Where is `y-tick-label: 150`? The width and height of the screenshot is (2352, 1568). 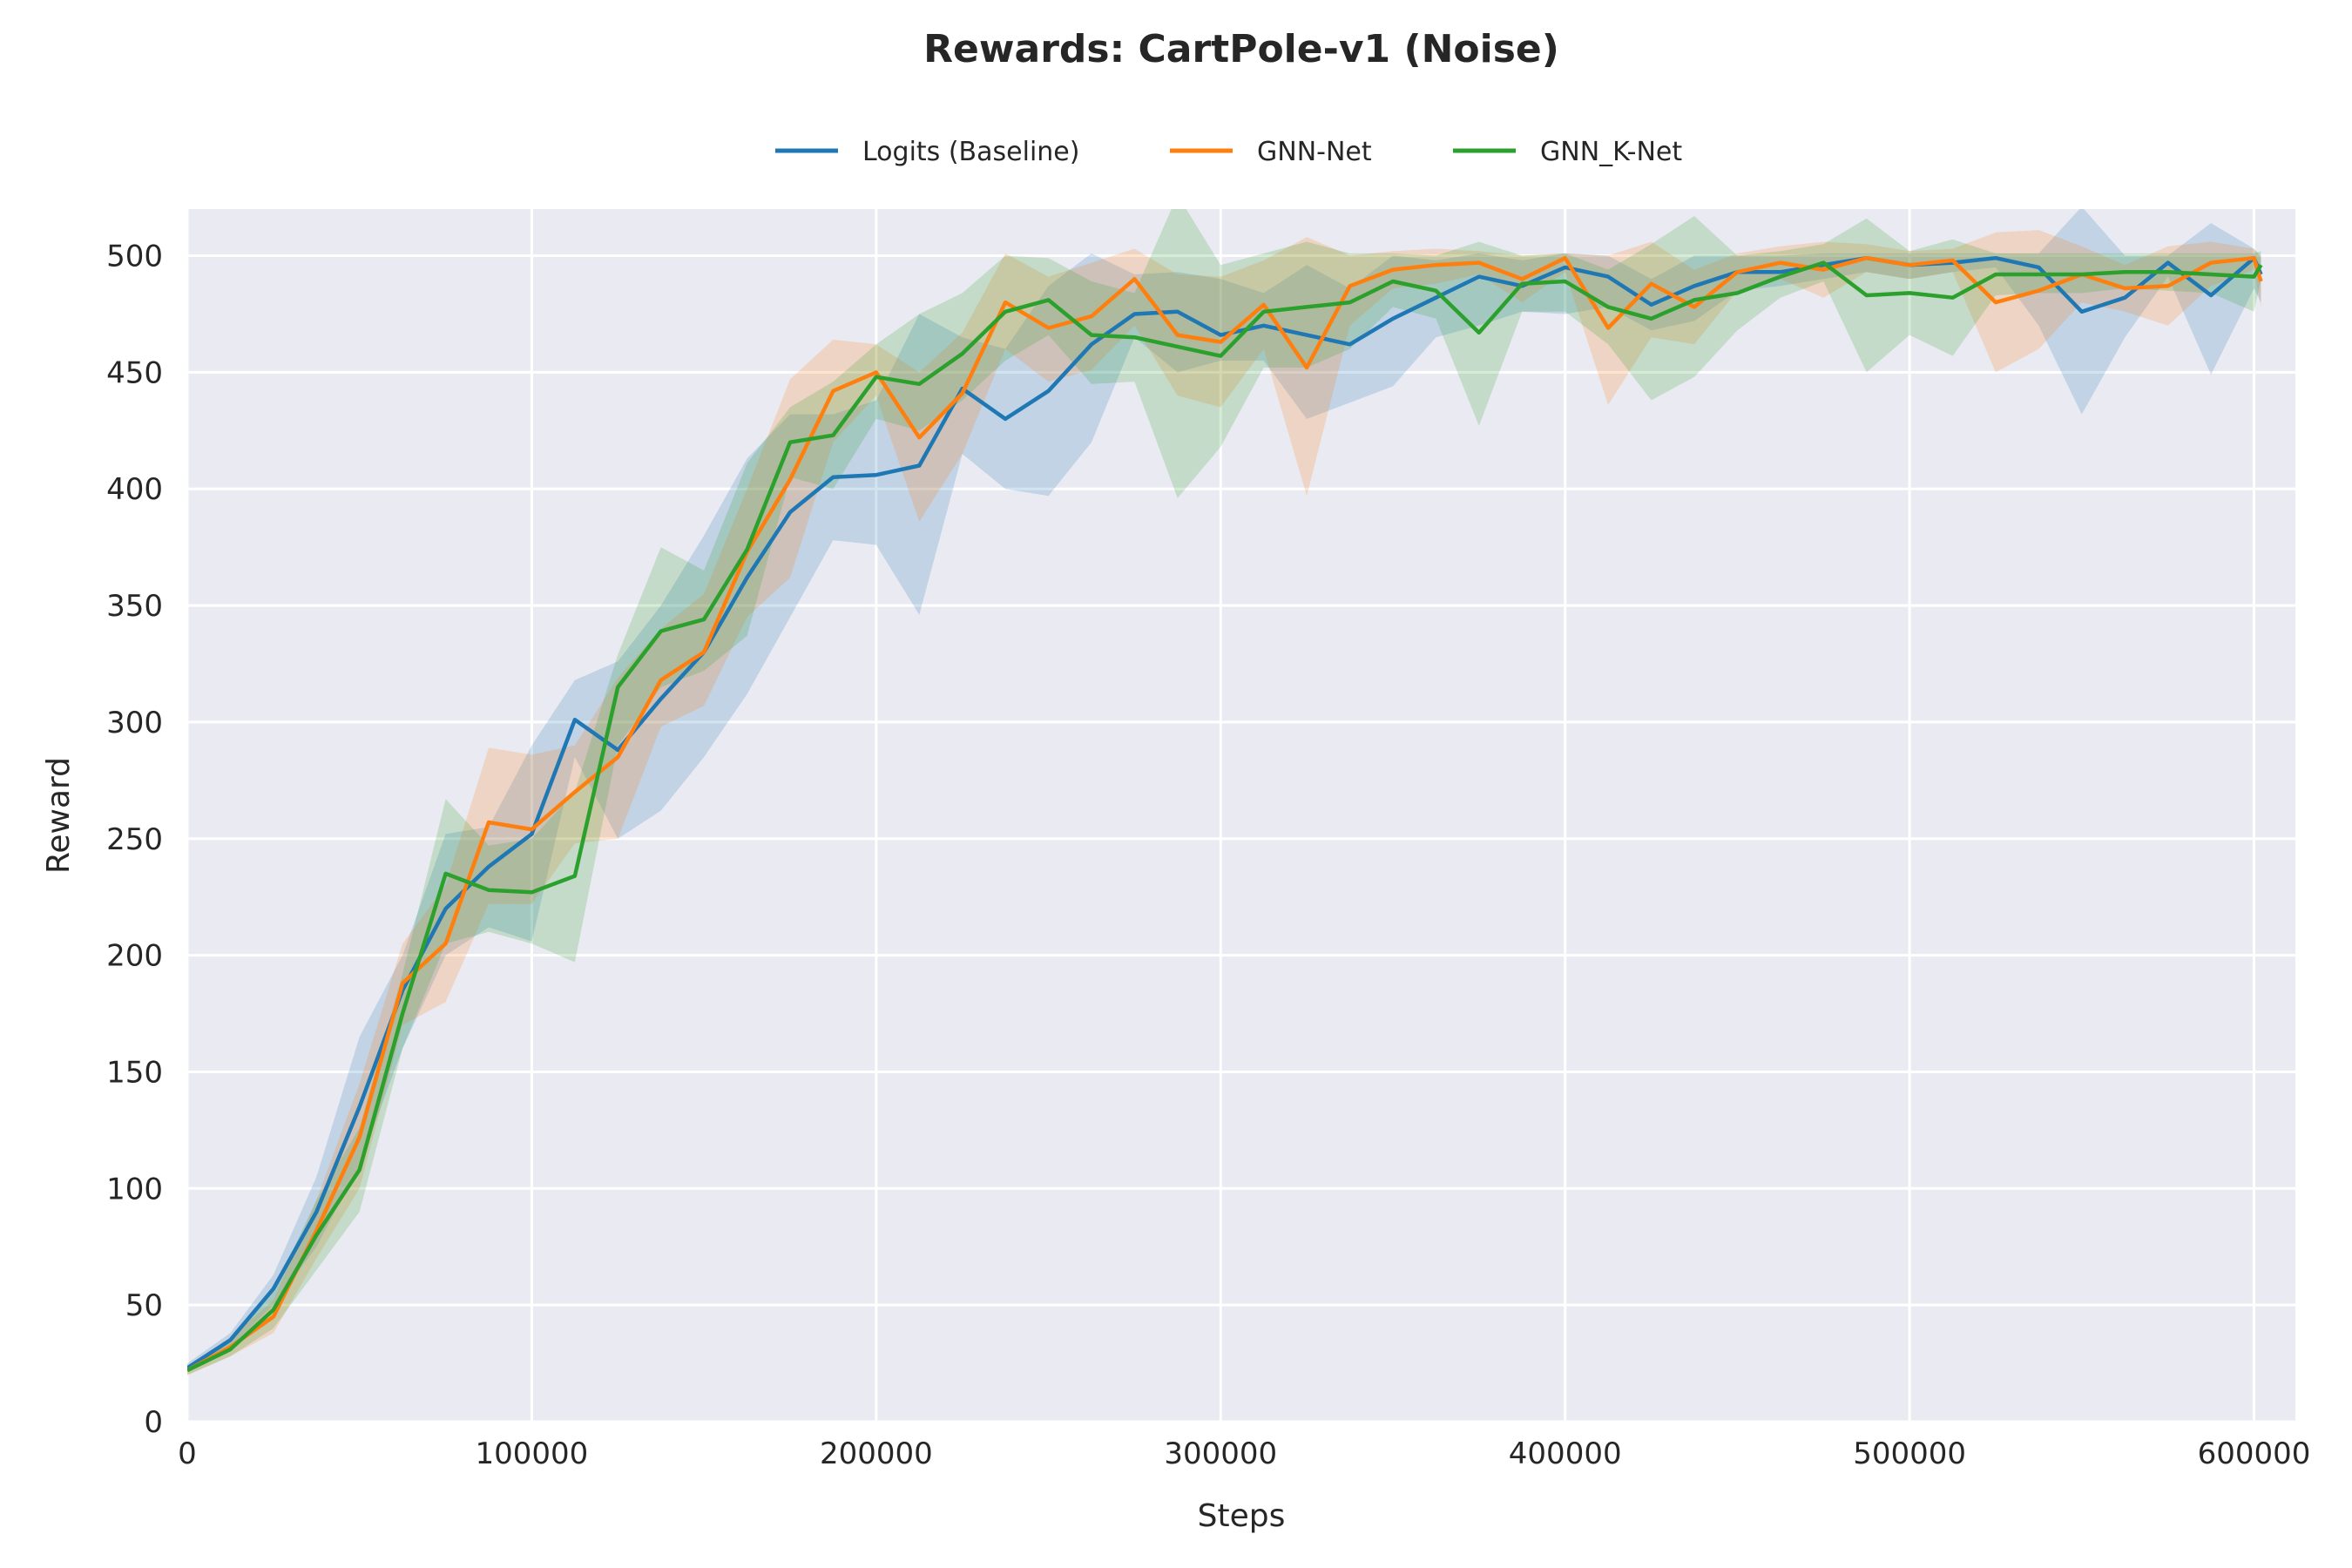
y-tick-label: 150 is located at coordinates (134, 1073).